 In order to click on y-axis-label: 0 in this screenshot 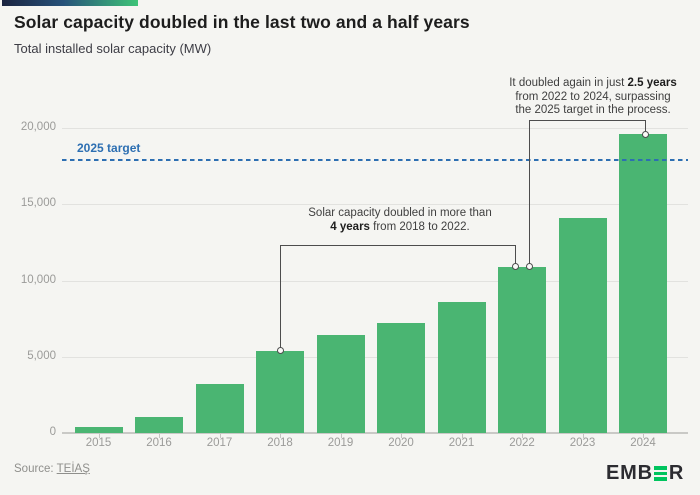, I will do `click(52, 432)`.